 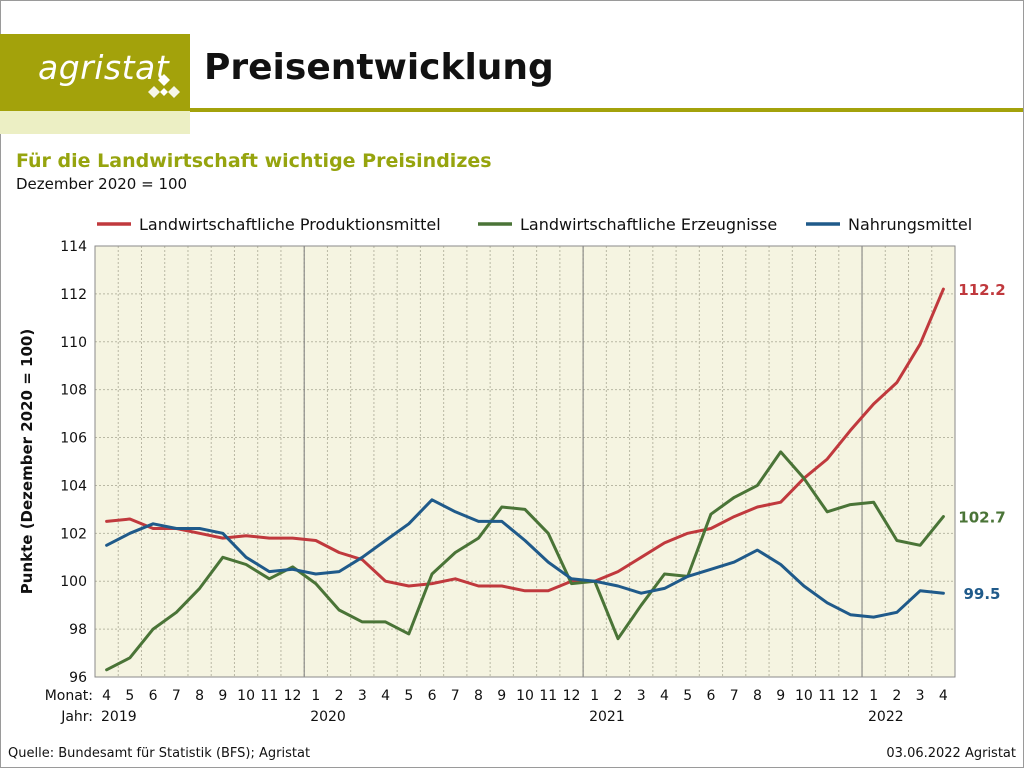 I want to click on y-tick-label: 108, so click(x=73, y=391).